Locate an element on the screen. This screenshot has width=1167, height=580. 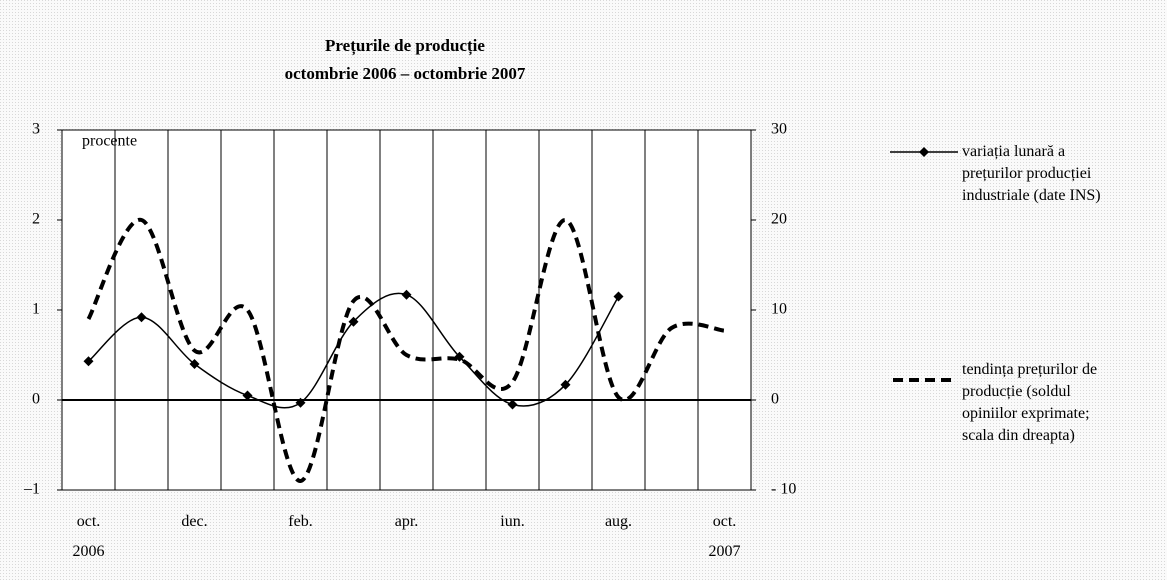
y-tick-label: –1 is located at coordinates (31, 489).